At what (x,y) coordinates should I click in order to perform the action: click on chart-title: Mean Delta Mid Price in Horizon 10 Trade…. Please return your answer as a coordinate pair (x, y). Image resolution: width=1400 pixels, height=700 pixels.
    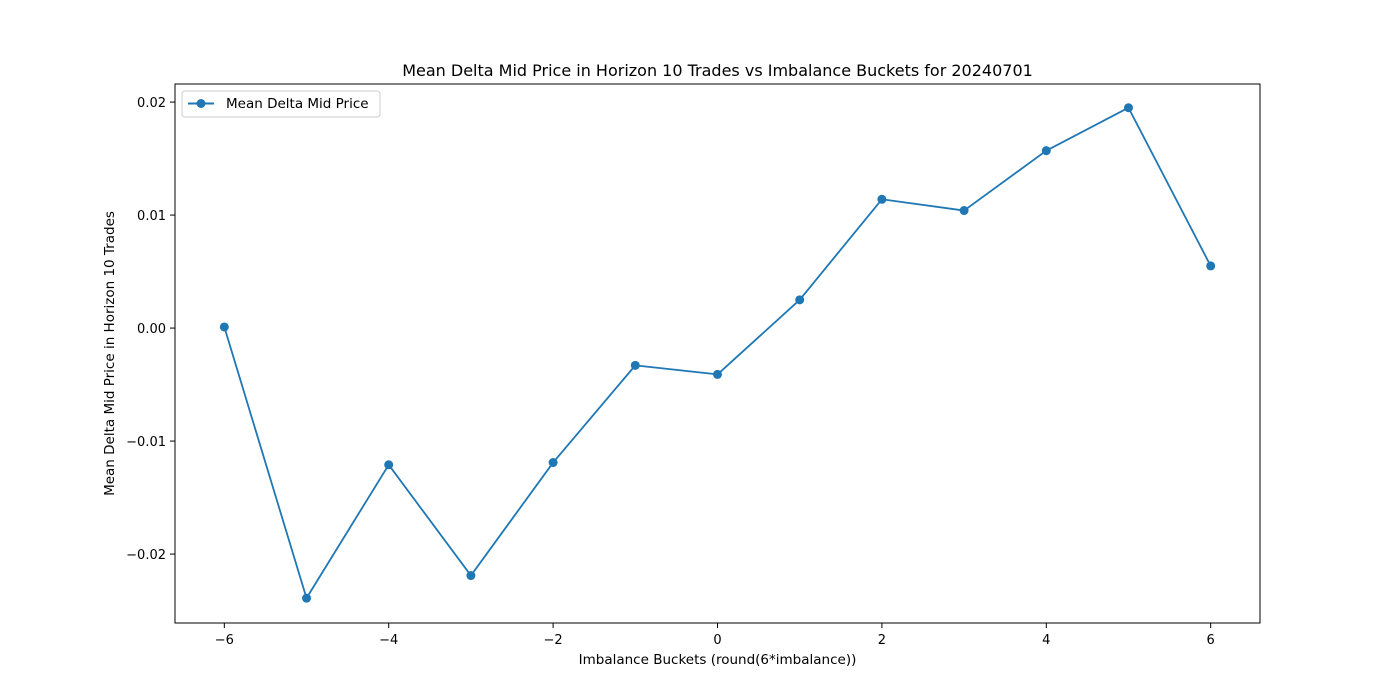
    Looking at the image, I should click on (717, 70).